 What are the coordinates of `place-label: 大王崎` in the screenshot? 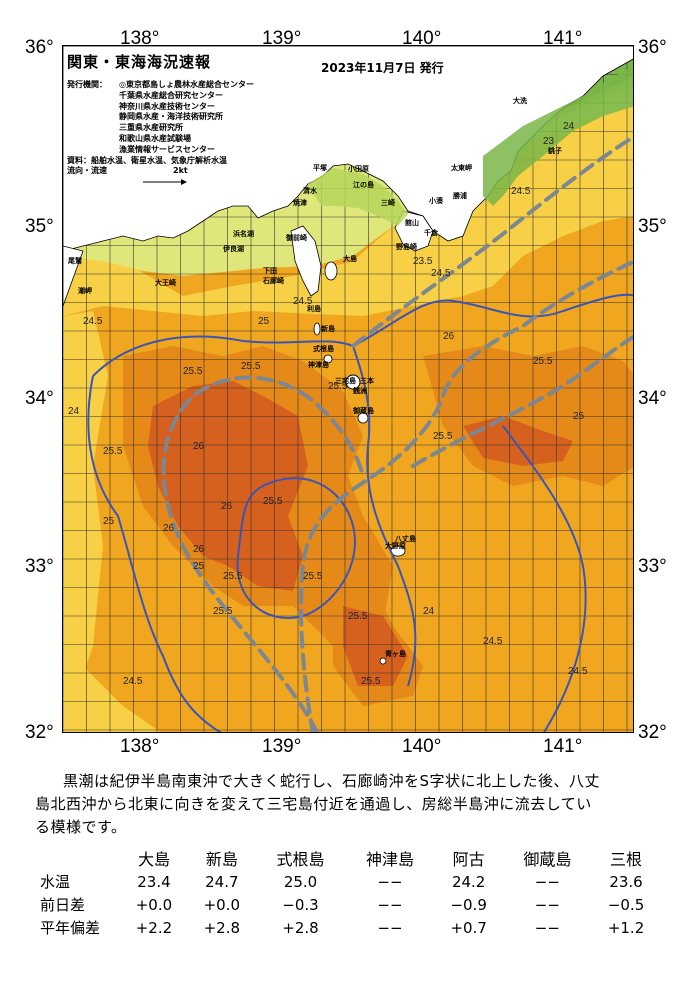 It's located at (165, 283).